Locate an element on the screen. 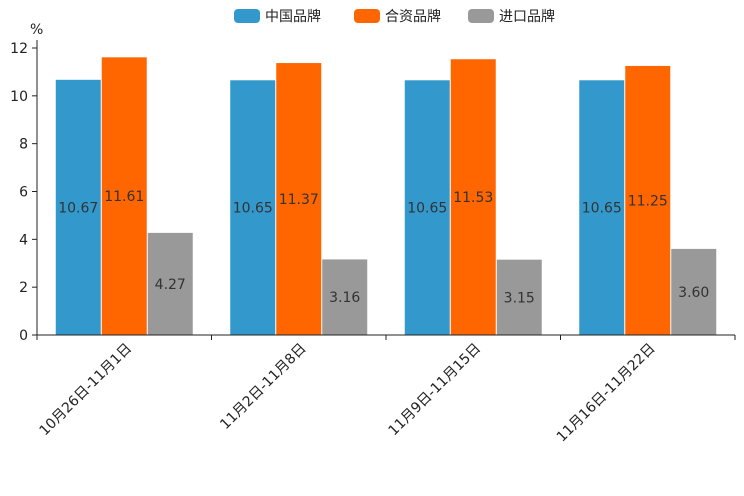 The width and height of the screenshot is (744, 496). x-category-label: 11月2日-11月8日 is located at coordinates (263, 387).